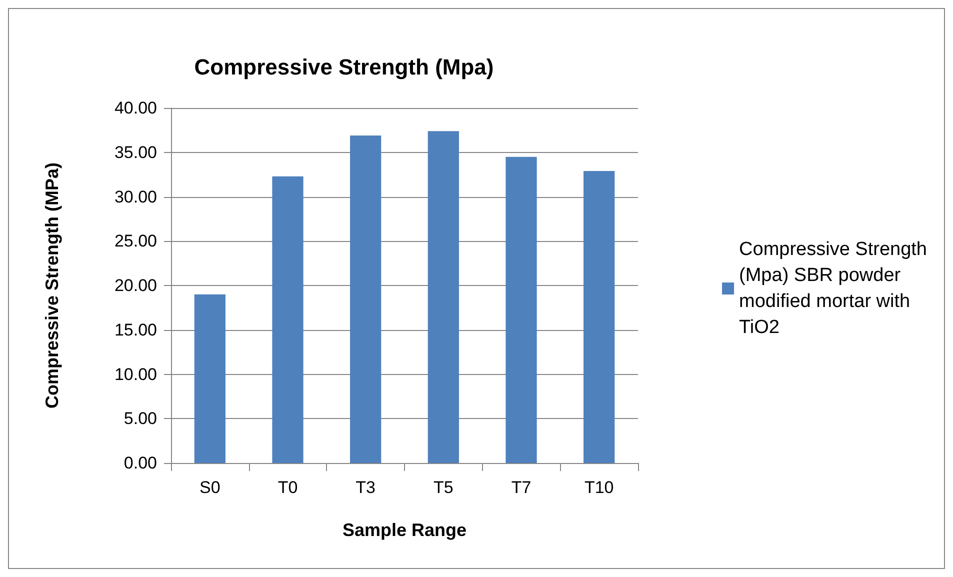 This screenshot has height=577, width=953. What do you see at coordinates (135, 241) in the screenshot?
I see `y-tick-label: 25.00` at bounding box center [135, 241].